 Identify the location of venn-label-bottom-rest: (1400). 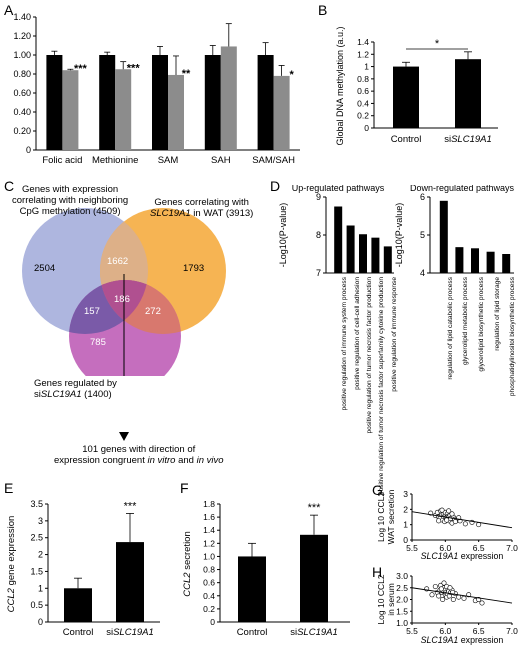
(96, 394).